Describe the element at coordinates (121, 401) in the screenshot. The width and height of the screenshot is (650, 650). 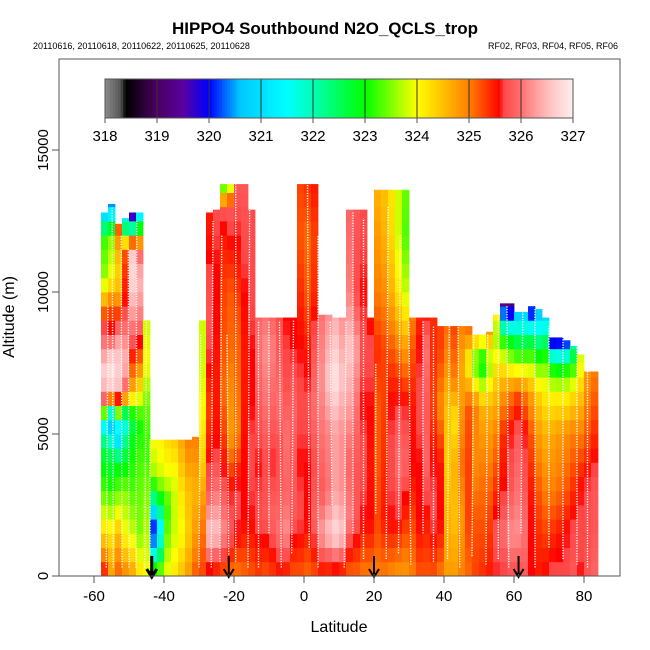
I see `flight-track` at that location.